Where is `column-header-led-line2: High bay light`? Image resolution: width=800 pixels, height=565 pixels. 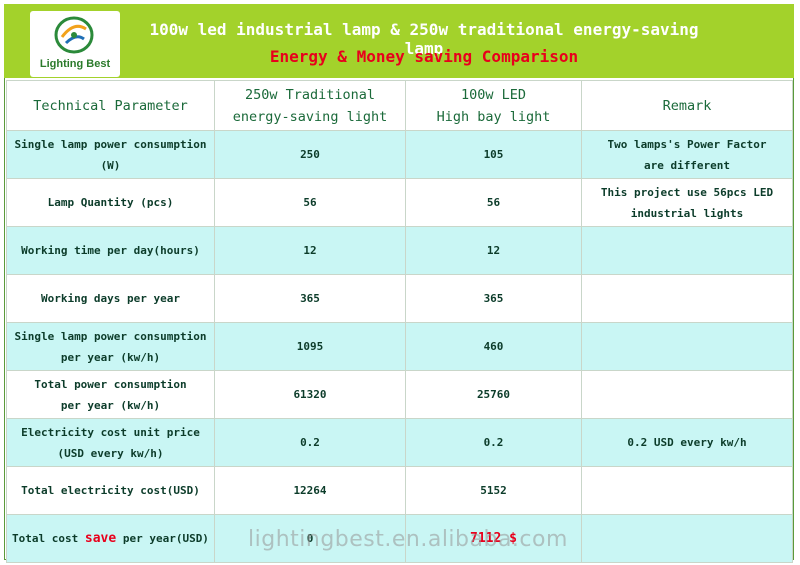 column-header-led-line2: High bay light is located at coordinates (493, 116).